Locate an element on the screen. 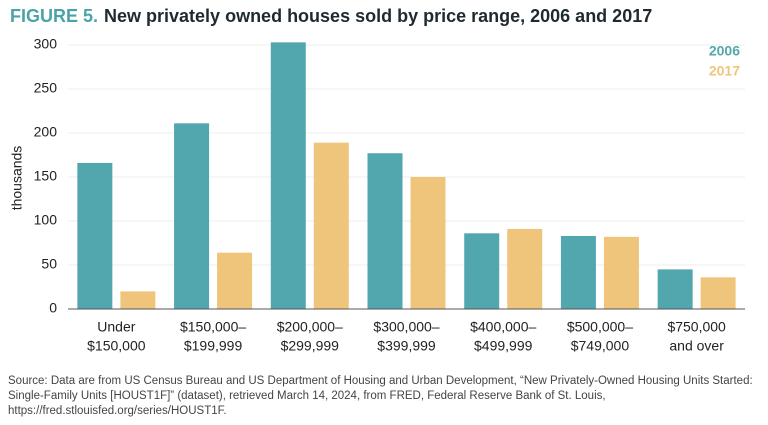 The width and height of the screenshot is (768, 425). x-tick-label: $150,000– is located at coordinates (213, 327).